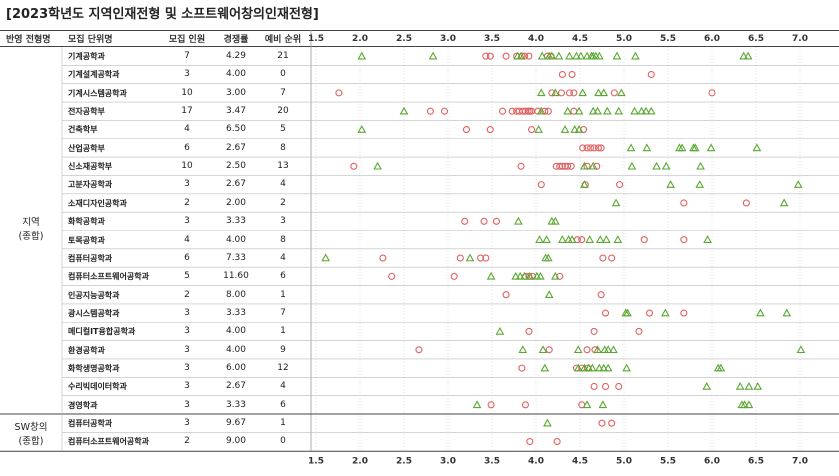 The image size is (839, 476). Describe the element at coordinates (360, 462) in the screenshot. I see `x-tick-label-bottom: 2.0` at that location.